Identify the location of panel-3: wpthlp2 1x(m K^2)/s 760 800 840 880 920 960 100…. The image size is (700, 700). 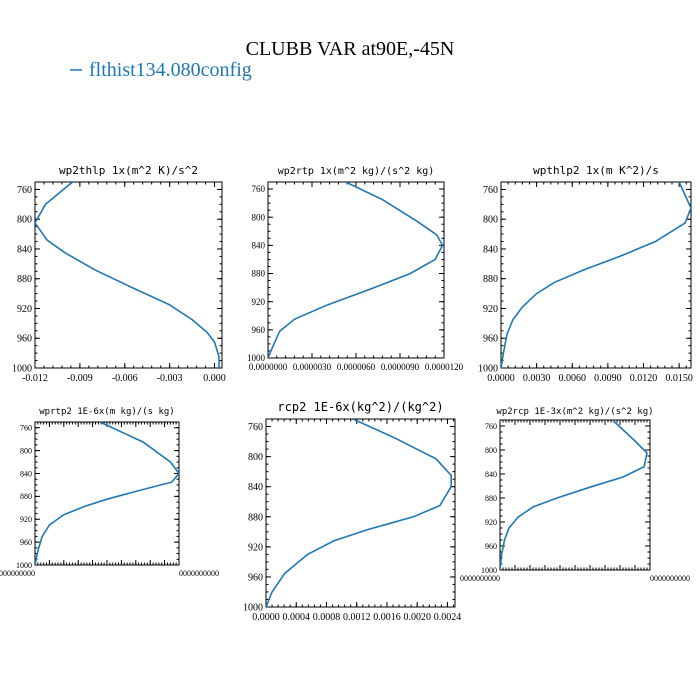
(585, 274).